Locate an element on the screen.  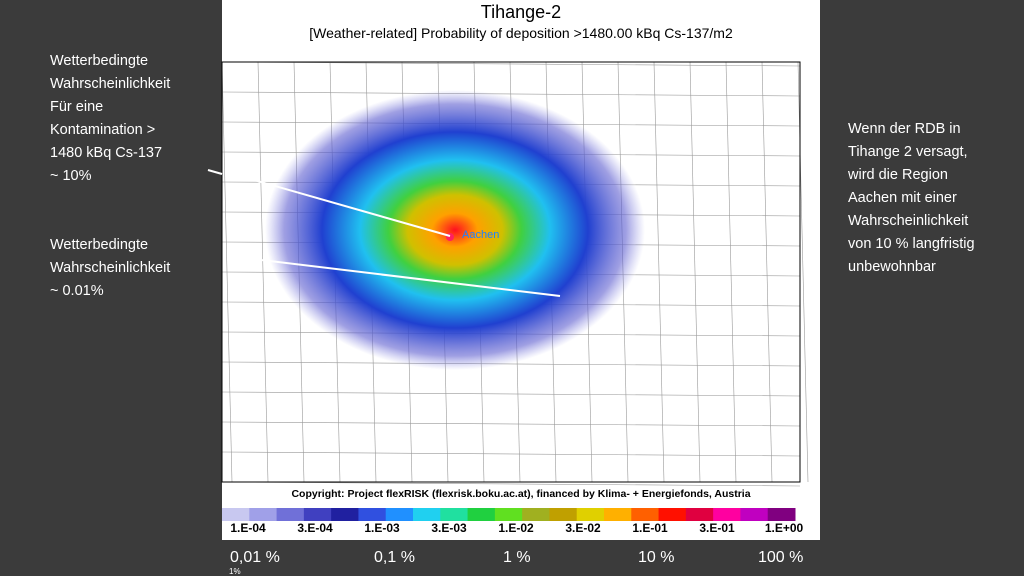
note-line: Aachen mit einer is located at coordinates (902, 198).